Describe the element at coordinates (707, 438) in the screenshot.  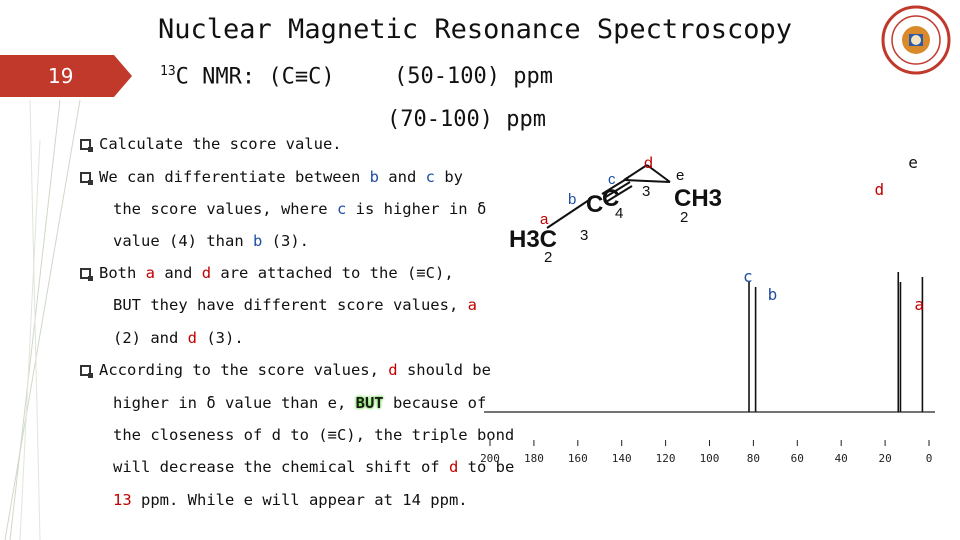
I see `spectrum-axis: 200 180 160 140 120 100 80 60 40 20 0` at that location.